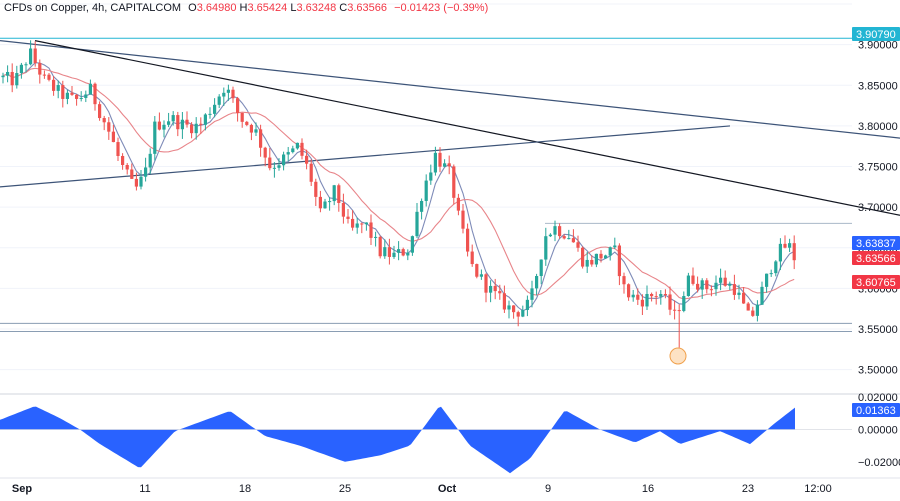 The image size is (900, 501). I want to click on price-tag-label: 3.60765, so click(876, 283).